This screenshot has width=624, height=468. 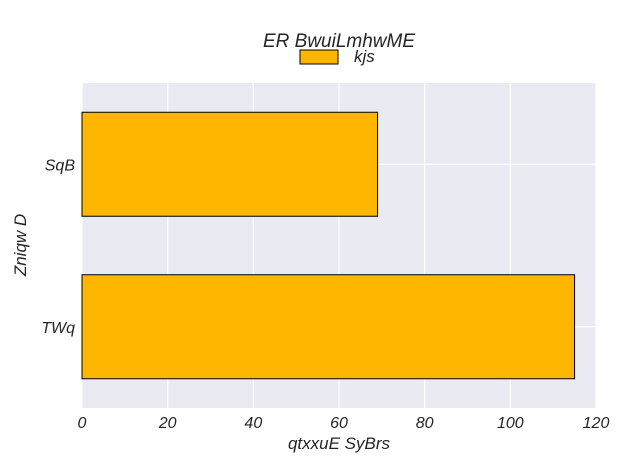 I want to click on x-tick-label: 80, so click(x=425, y=423).